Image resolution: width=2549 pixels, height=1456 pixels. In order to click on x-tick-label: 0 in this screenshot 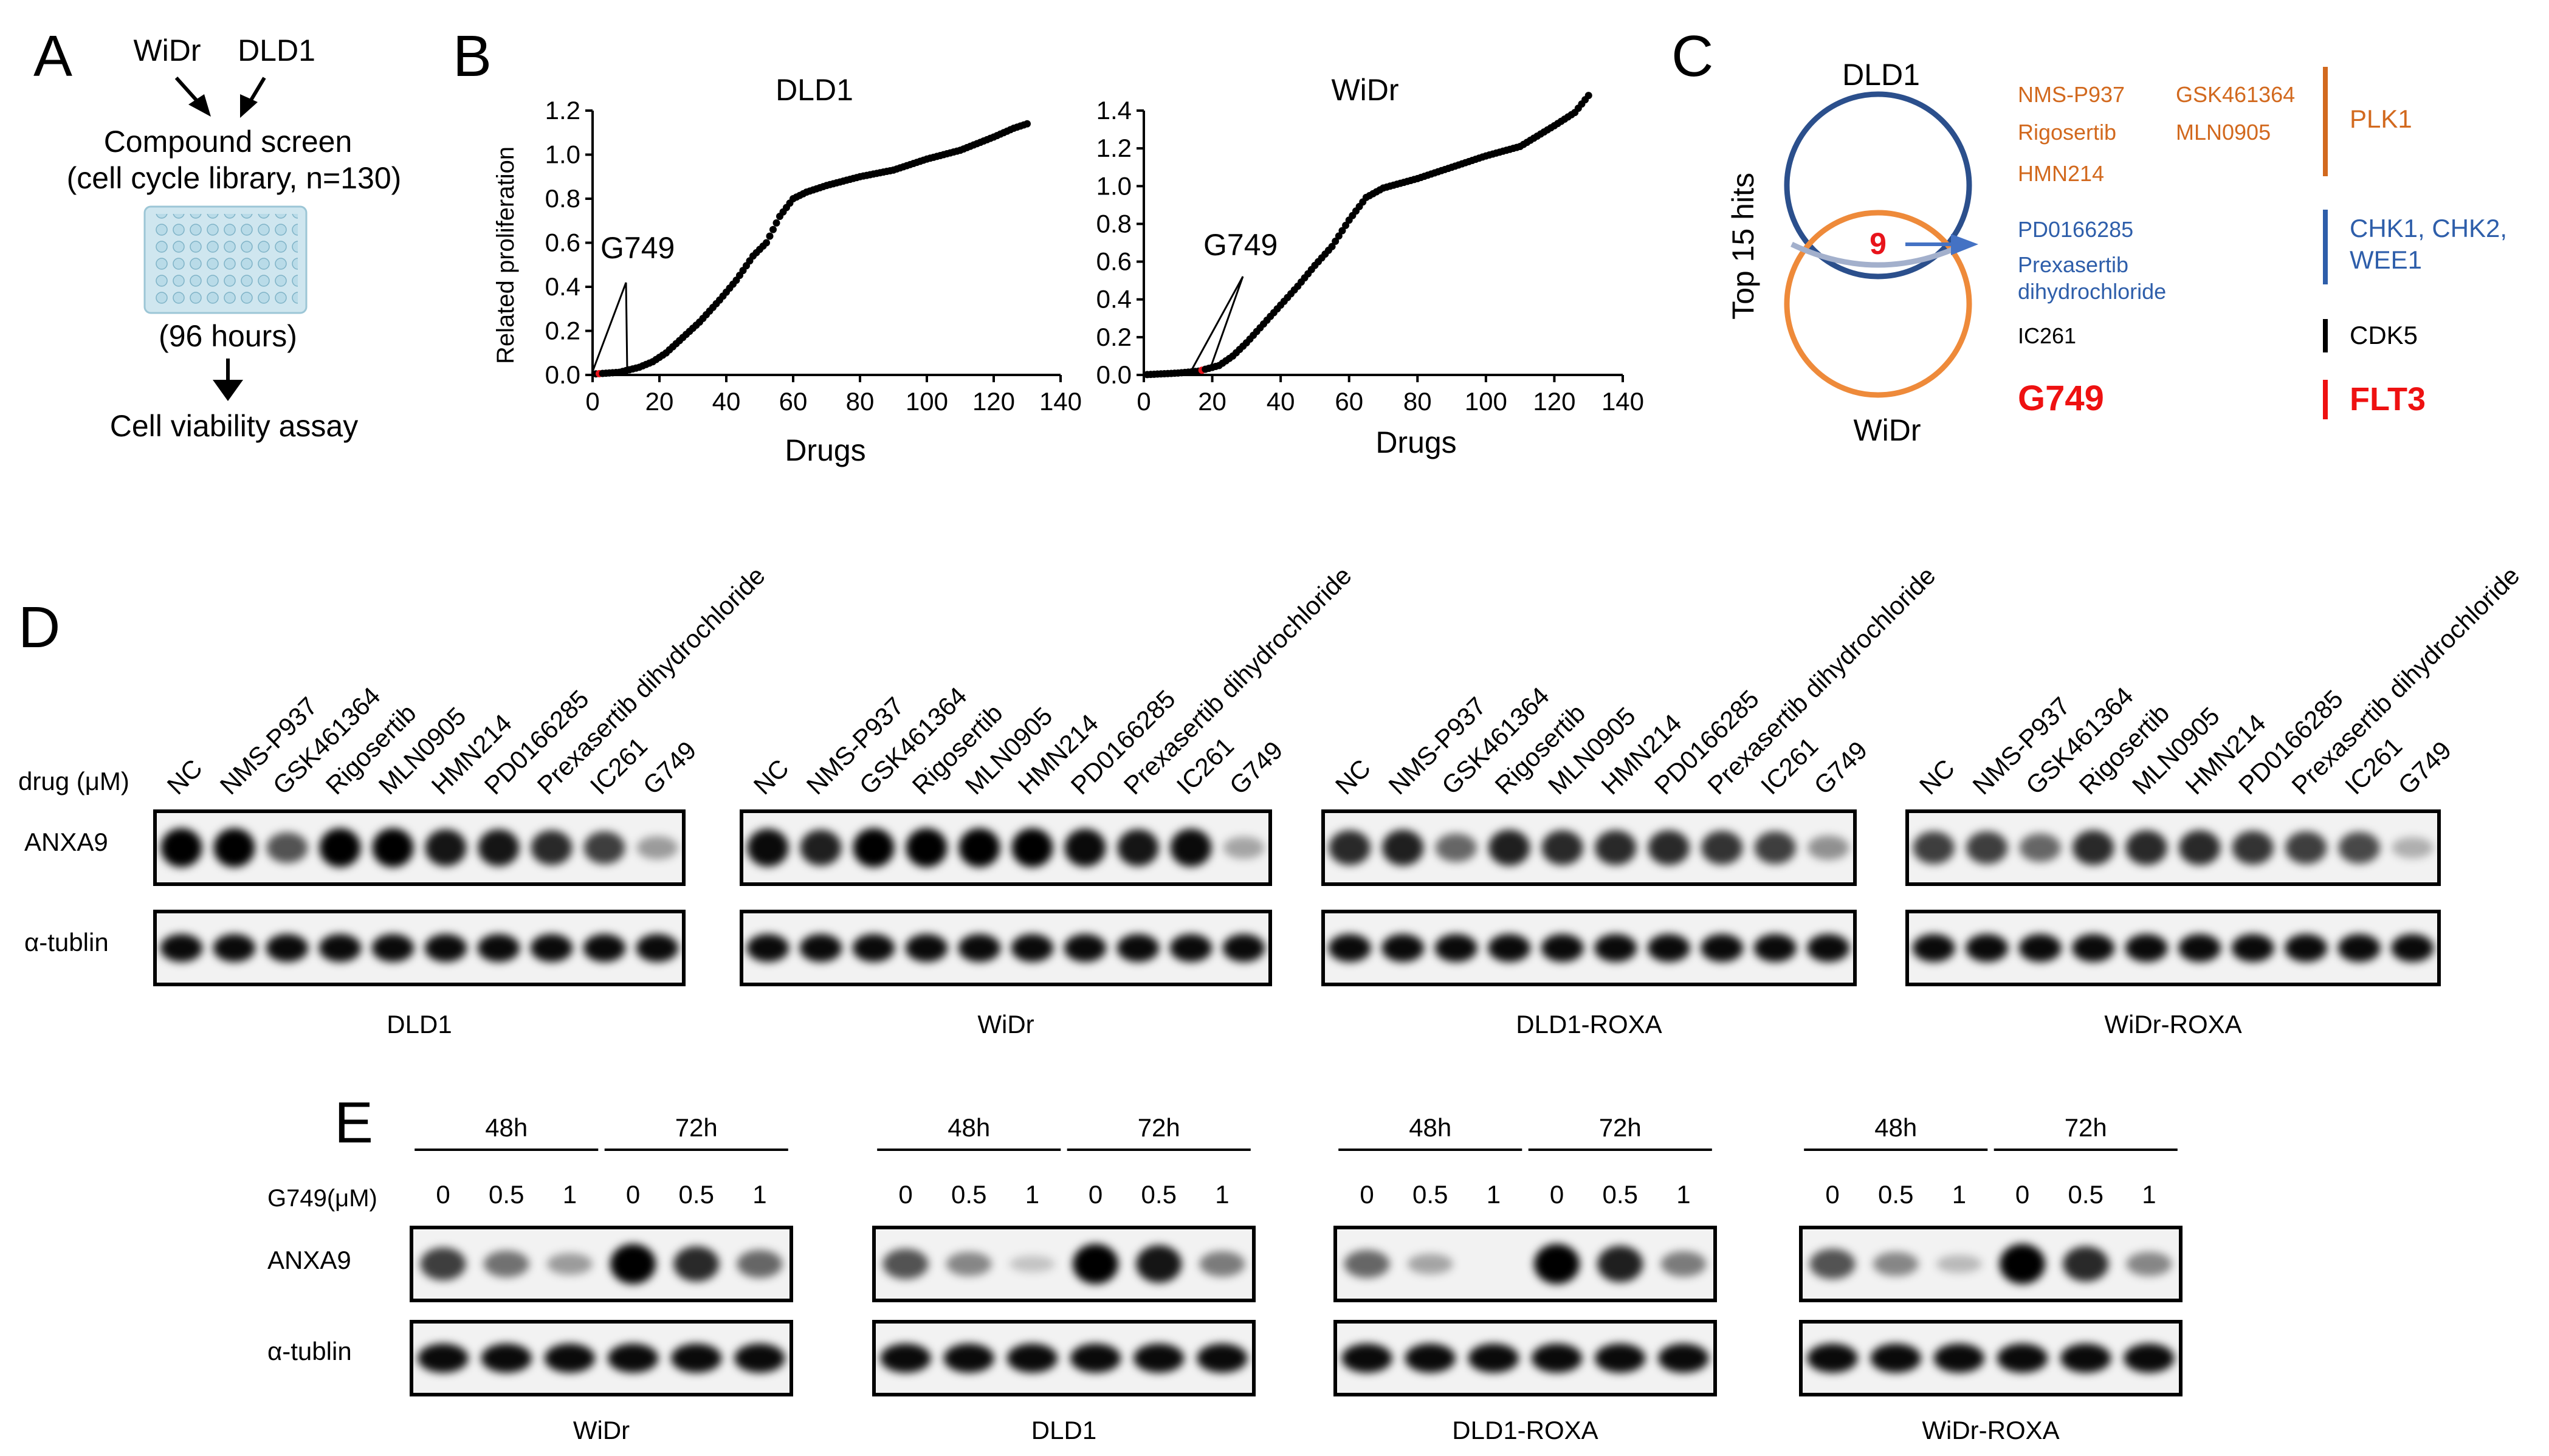, I will do `click(592, 401)`.